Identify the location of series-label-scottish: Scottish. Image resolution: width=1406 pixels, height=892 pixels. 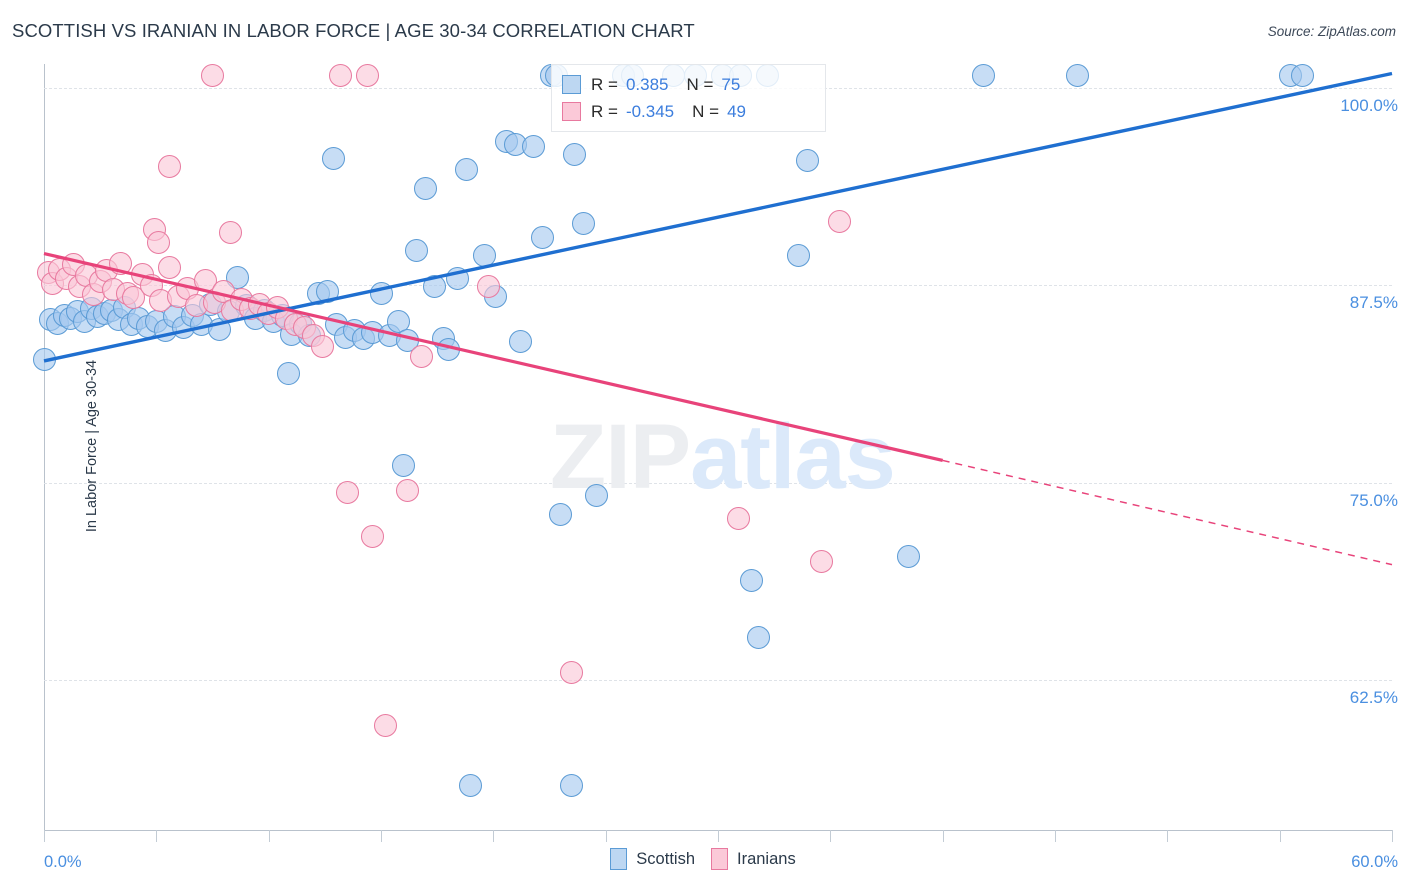
(665, 858).